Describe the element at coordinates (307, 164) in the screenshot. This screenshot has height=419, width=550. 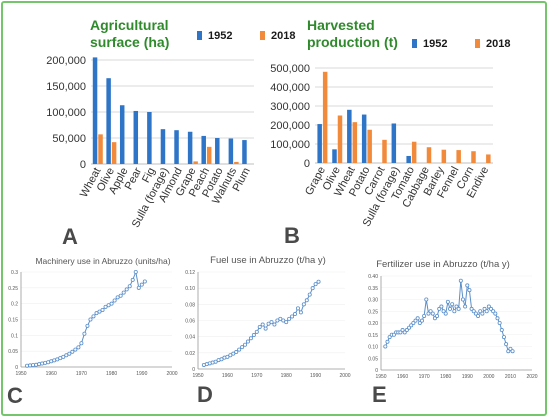
I see `chart-b-ytick-label: 0` at that location.